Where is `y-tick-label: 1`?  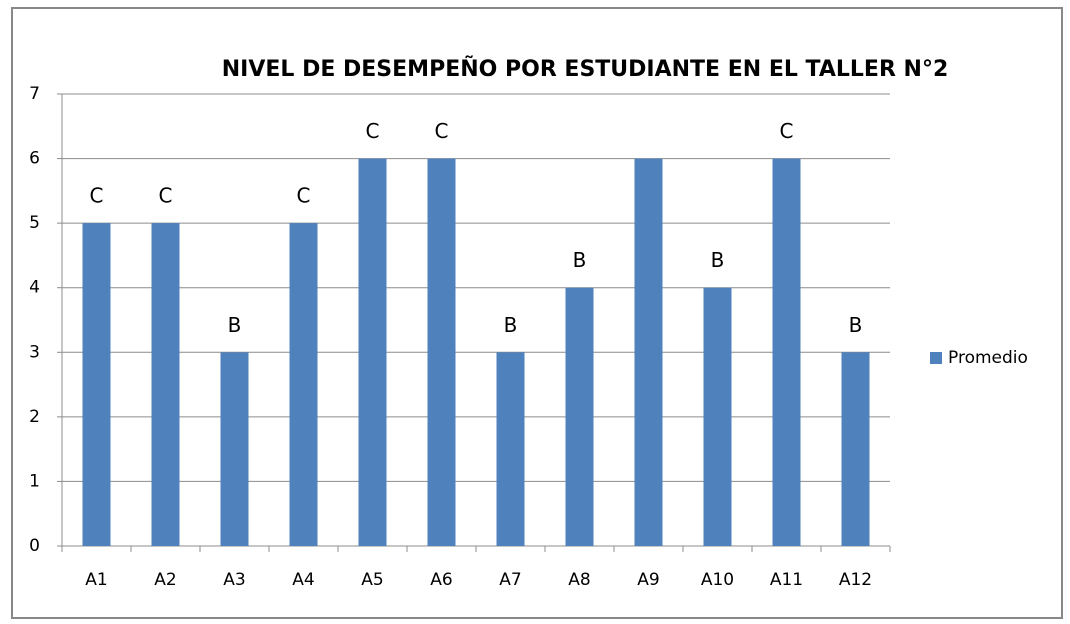 y-tick-label: 1 is located at coordinates (34, 481).